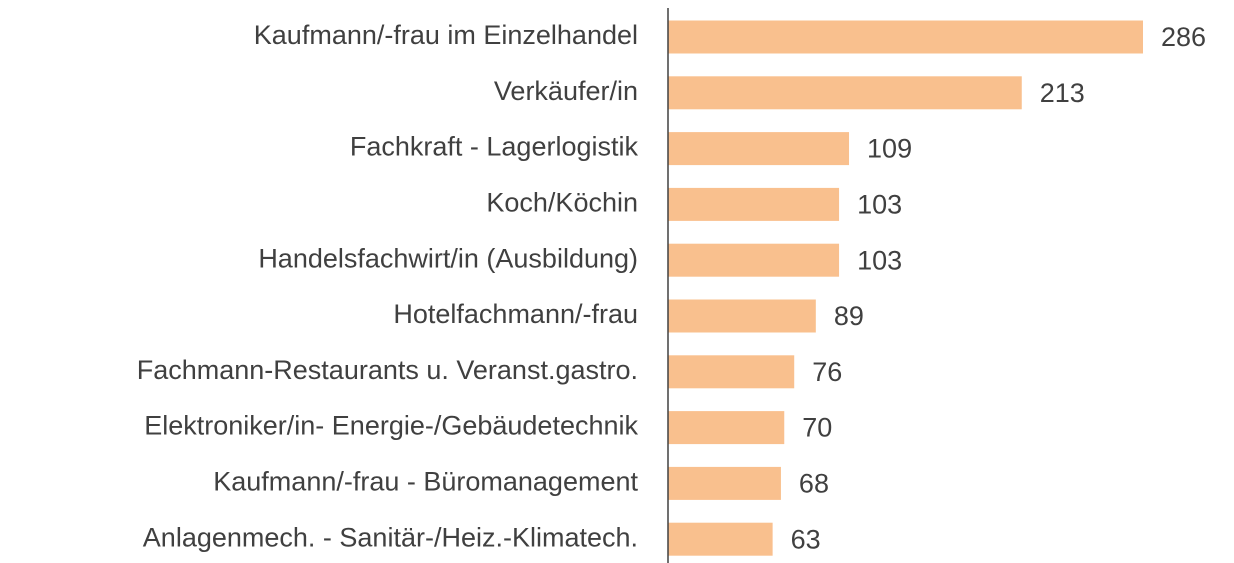 The image size is (1234, 563). What do you see at coordinates (446, 35) in the screenshot?
I see `category-label: Kaufmann/-frau im Einzelhandel` at bounding box center [446, 35].